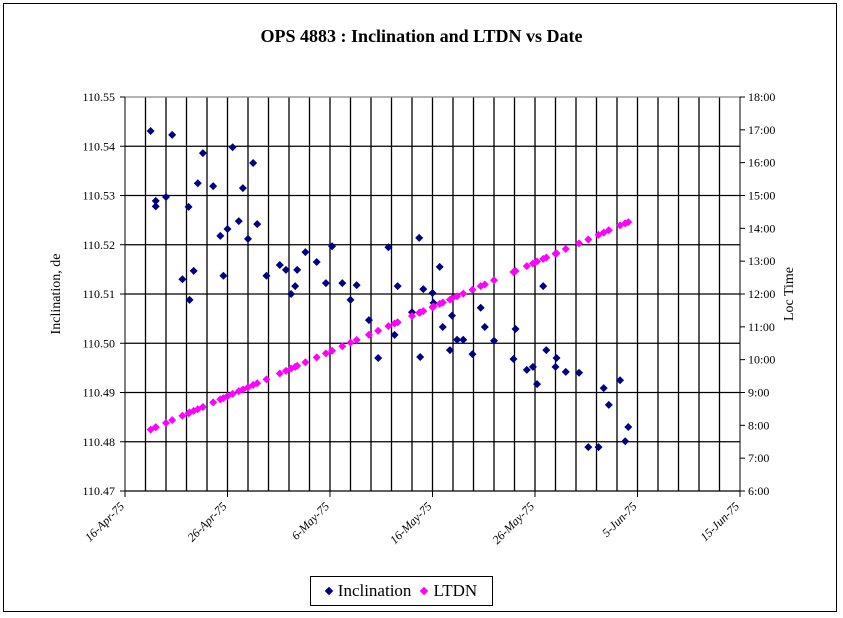 The image size is (843, 618). Describe the element at coordinates (761, 294) in the screenshot. I see `y2-tick-label: 12:00` at that location.